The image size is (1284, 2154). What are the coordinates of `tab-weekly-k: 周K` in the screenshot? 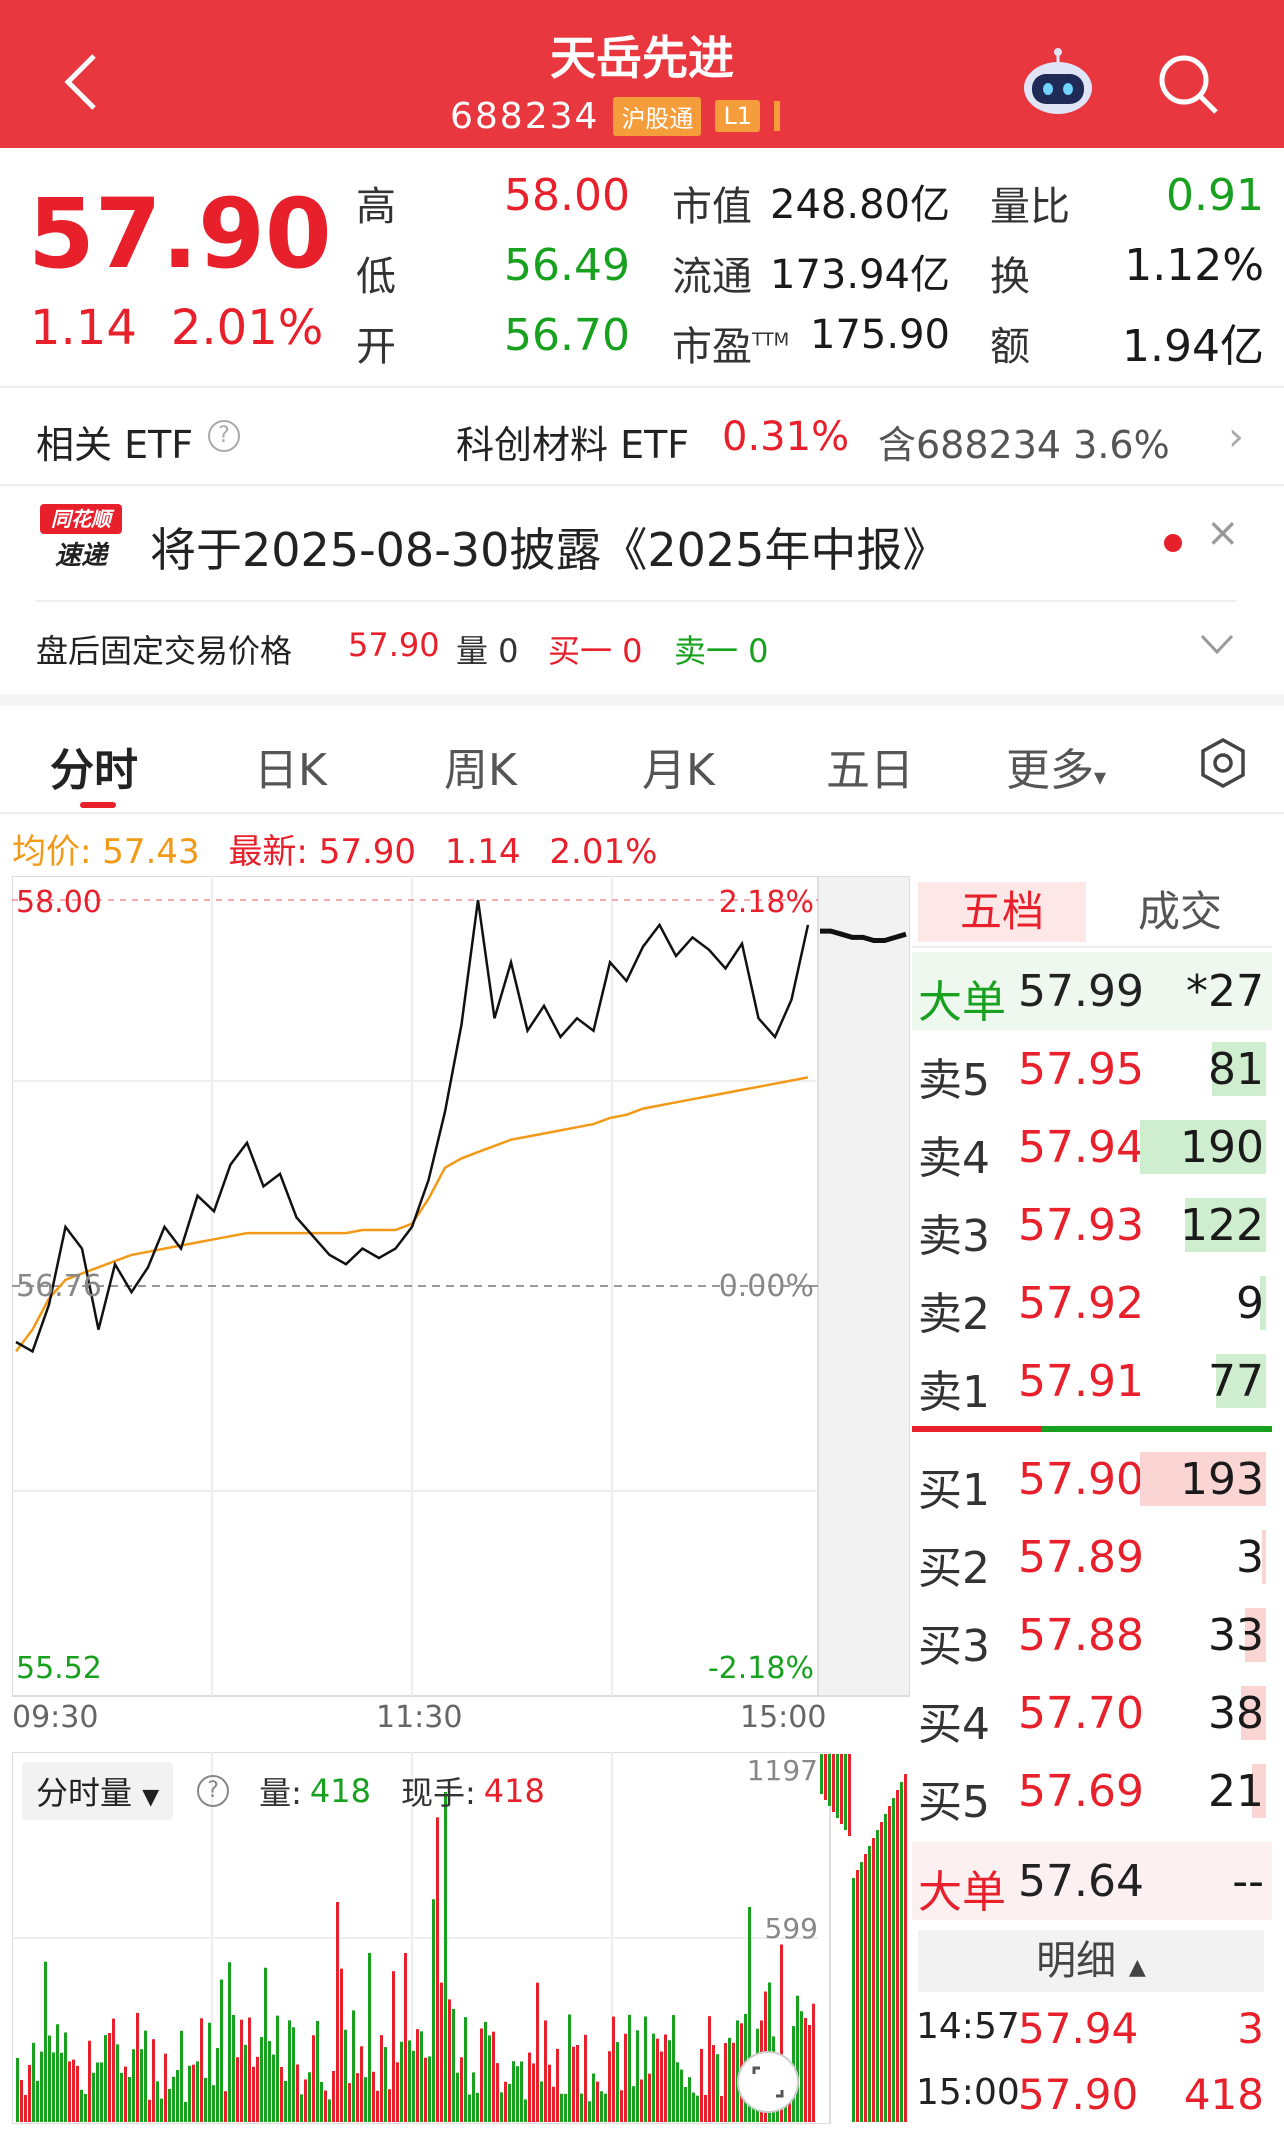 It's located at (480, 770).